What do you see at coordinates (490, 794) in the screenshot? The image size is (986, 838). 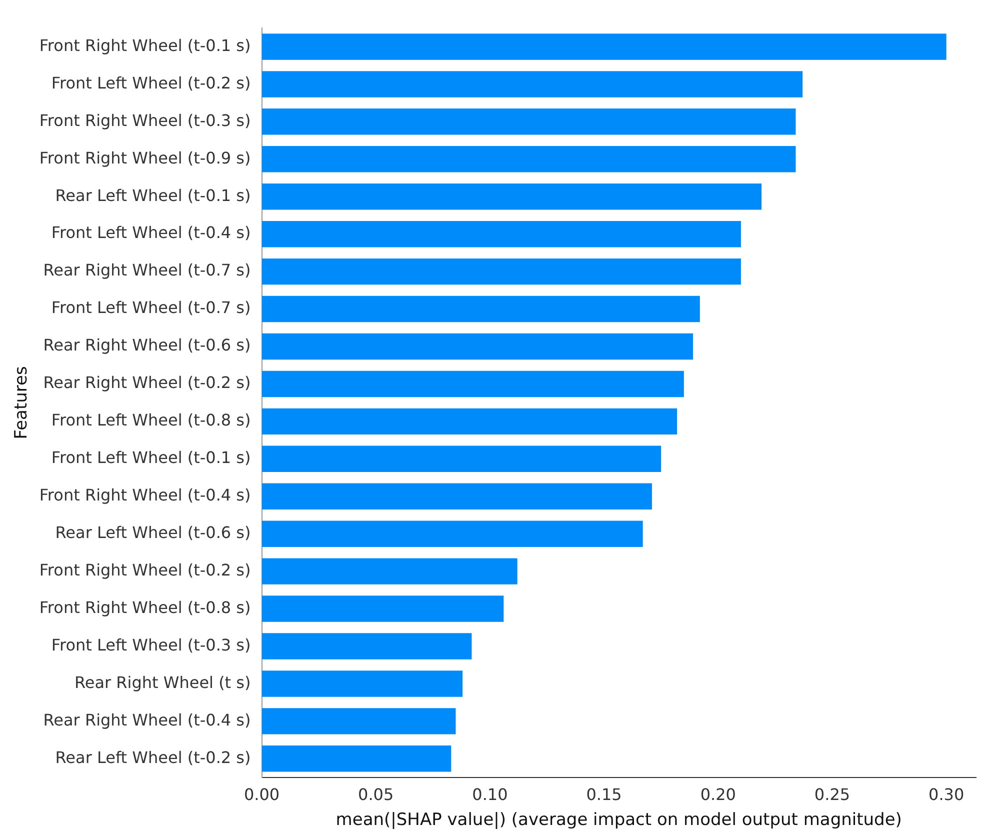 I see `x-tick-label: 0.10` at bounding box center [490, 794].